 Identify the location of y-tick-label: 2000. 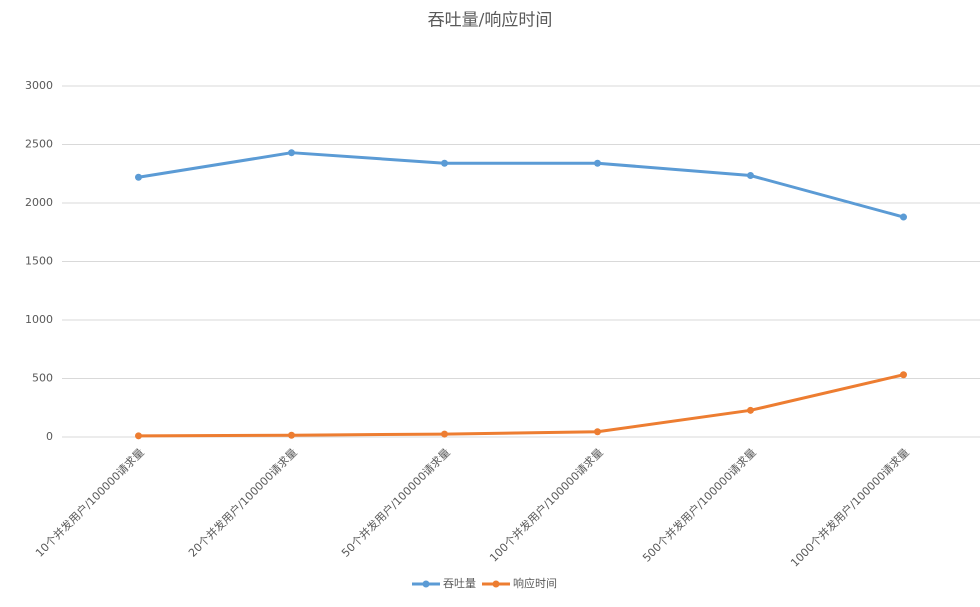
(39, 202).